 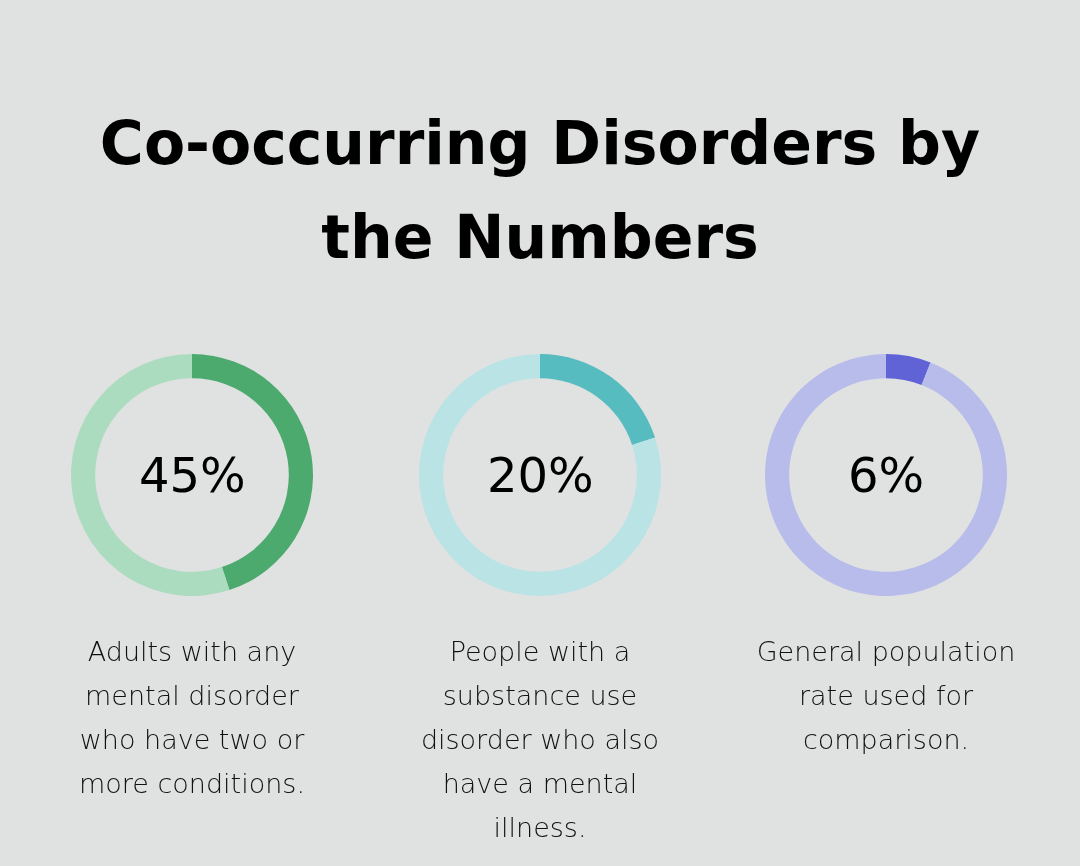 I want to click on text: 6%, so click(x=886, y=475).